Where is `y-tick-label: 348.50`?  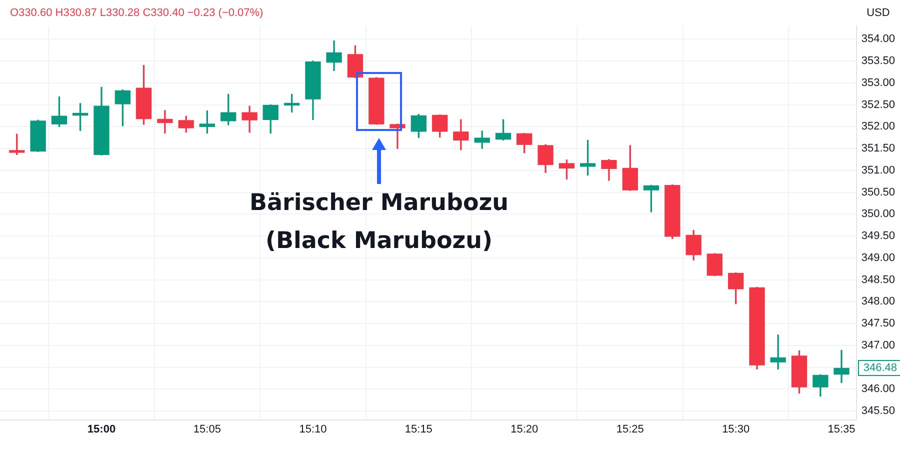
y-tick-label: 348.50 is located at coordinates (878, 280).